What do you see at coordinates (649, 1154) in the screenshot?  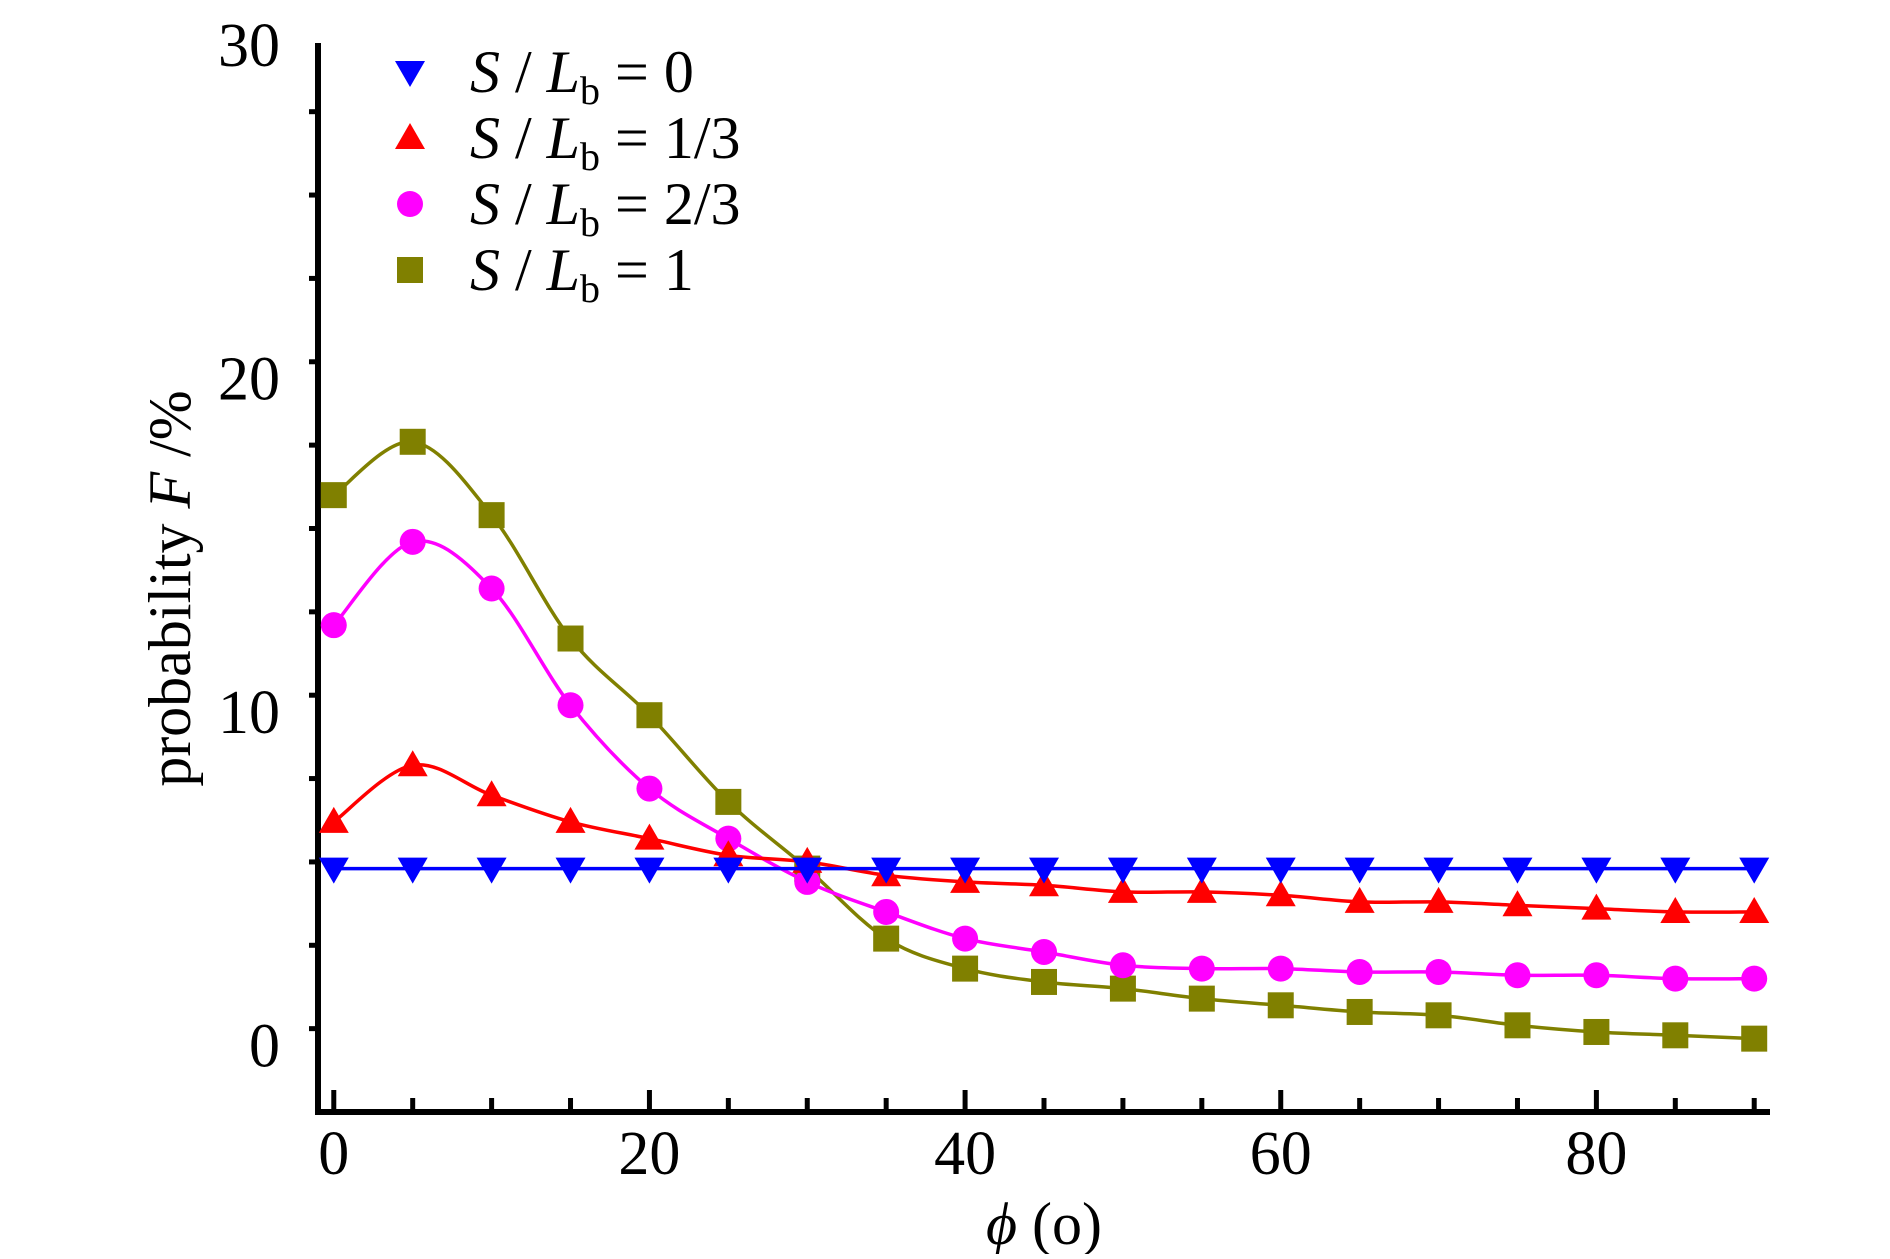 I see `x-tick-label: 20` at bounding box center [649, 1154].